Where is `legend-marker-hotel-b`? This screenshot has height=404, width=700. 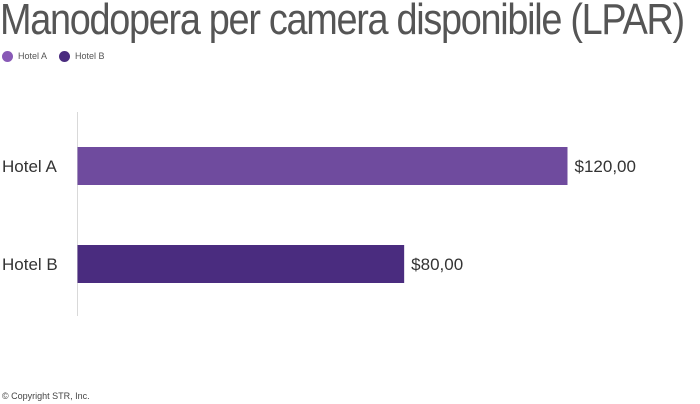 legend-marker-hotel-b is located at coordinates (65, 56).